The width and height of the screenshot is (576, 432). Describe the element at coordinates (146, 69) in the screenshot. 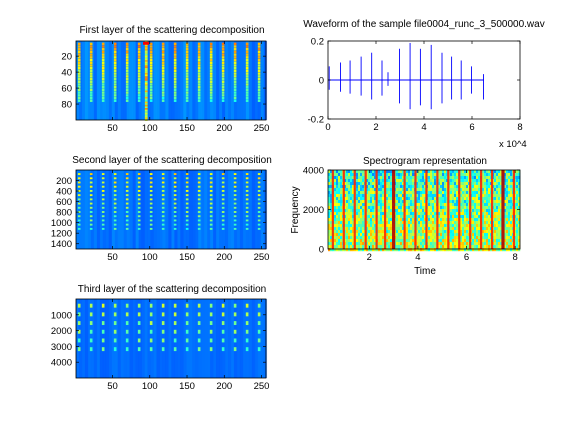

I see `layer1-strong-column` at that location.